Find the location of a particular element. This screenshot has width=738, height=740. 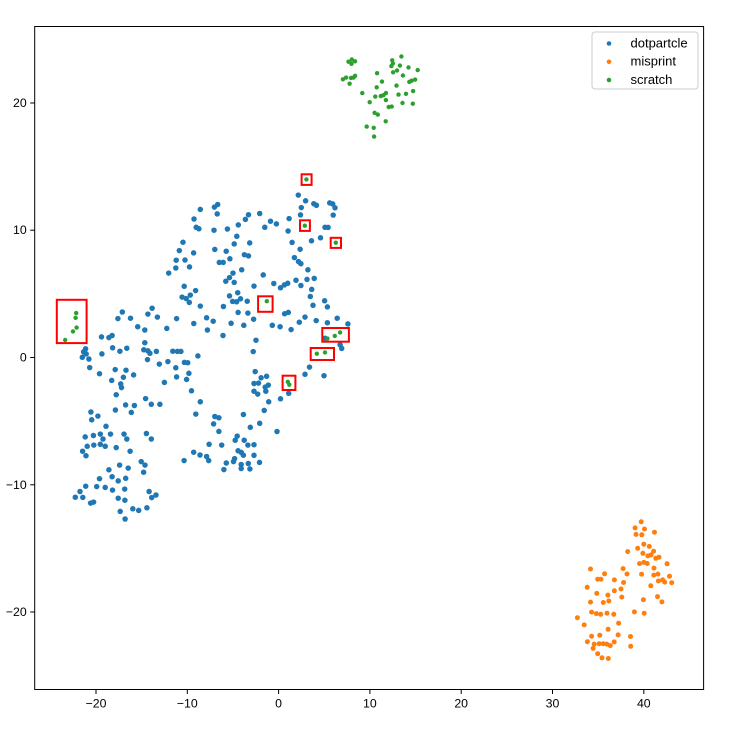

svg-text: scratch is located at coordinates (652, 79).